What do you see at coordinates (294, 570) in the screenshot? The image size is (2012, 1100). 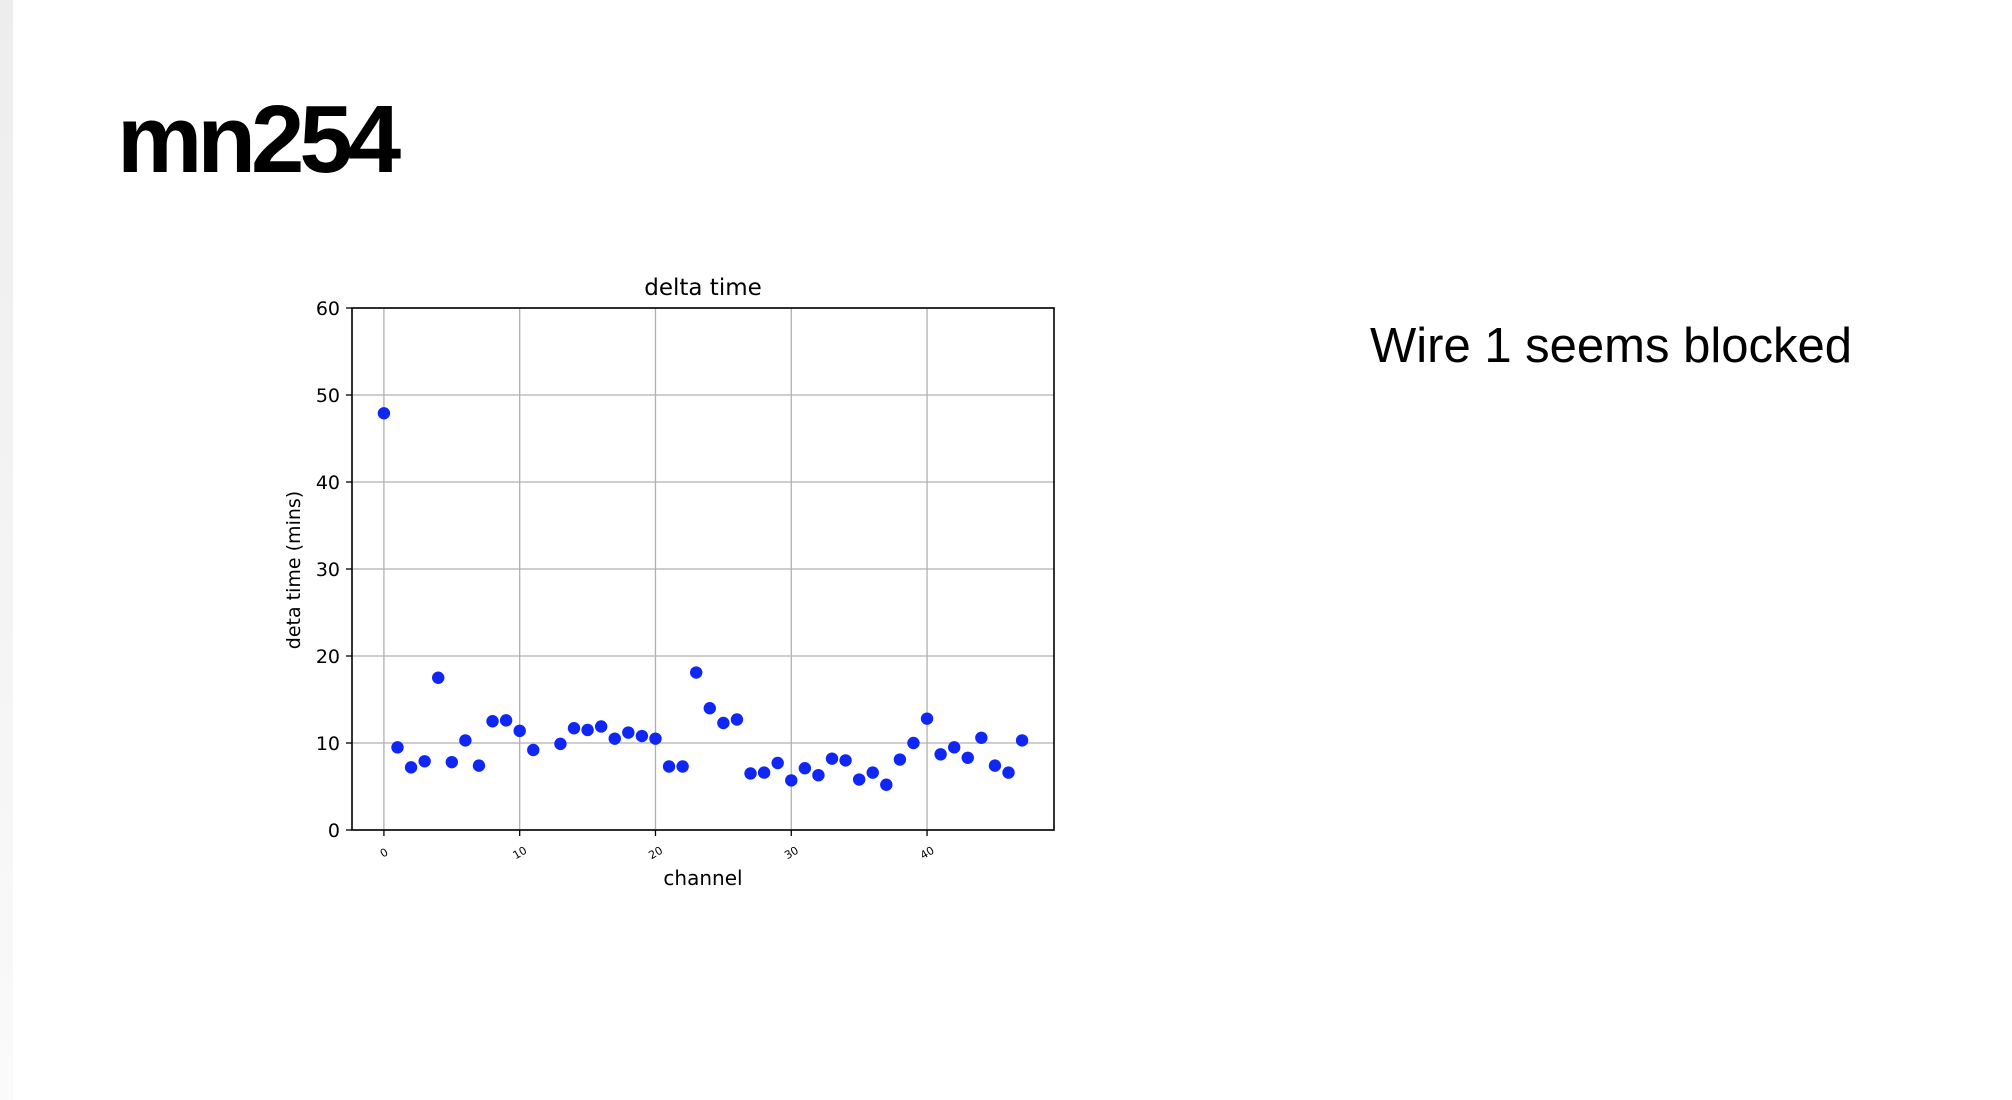 I see `y-axis-label: deta time (mins)` at bounding box center [294, 570].